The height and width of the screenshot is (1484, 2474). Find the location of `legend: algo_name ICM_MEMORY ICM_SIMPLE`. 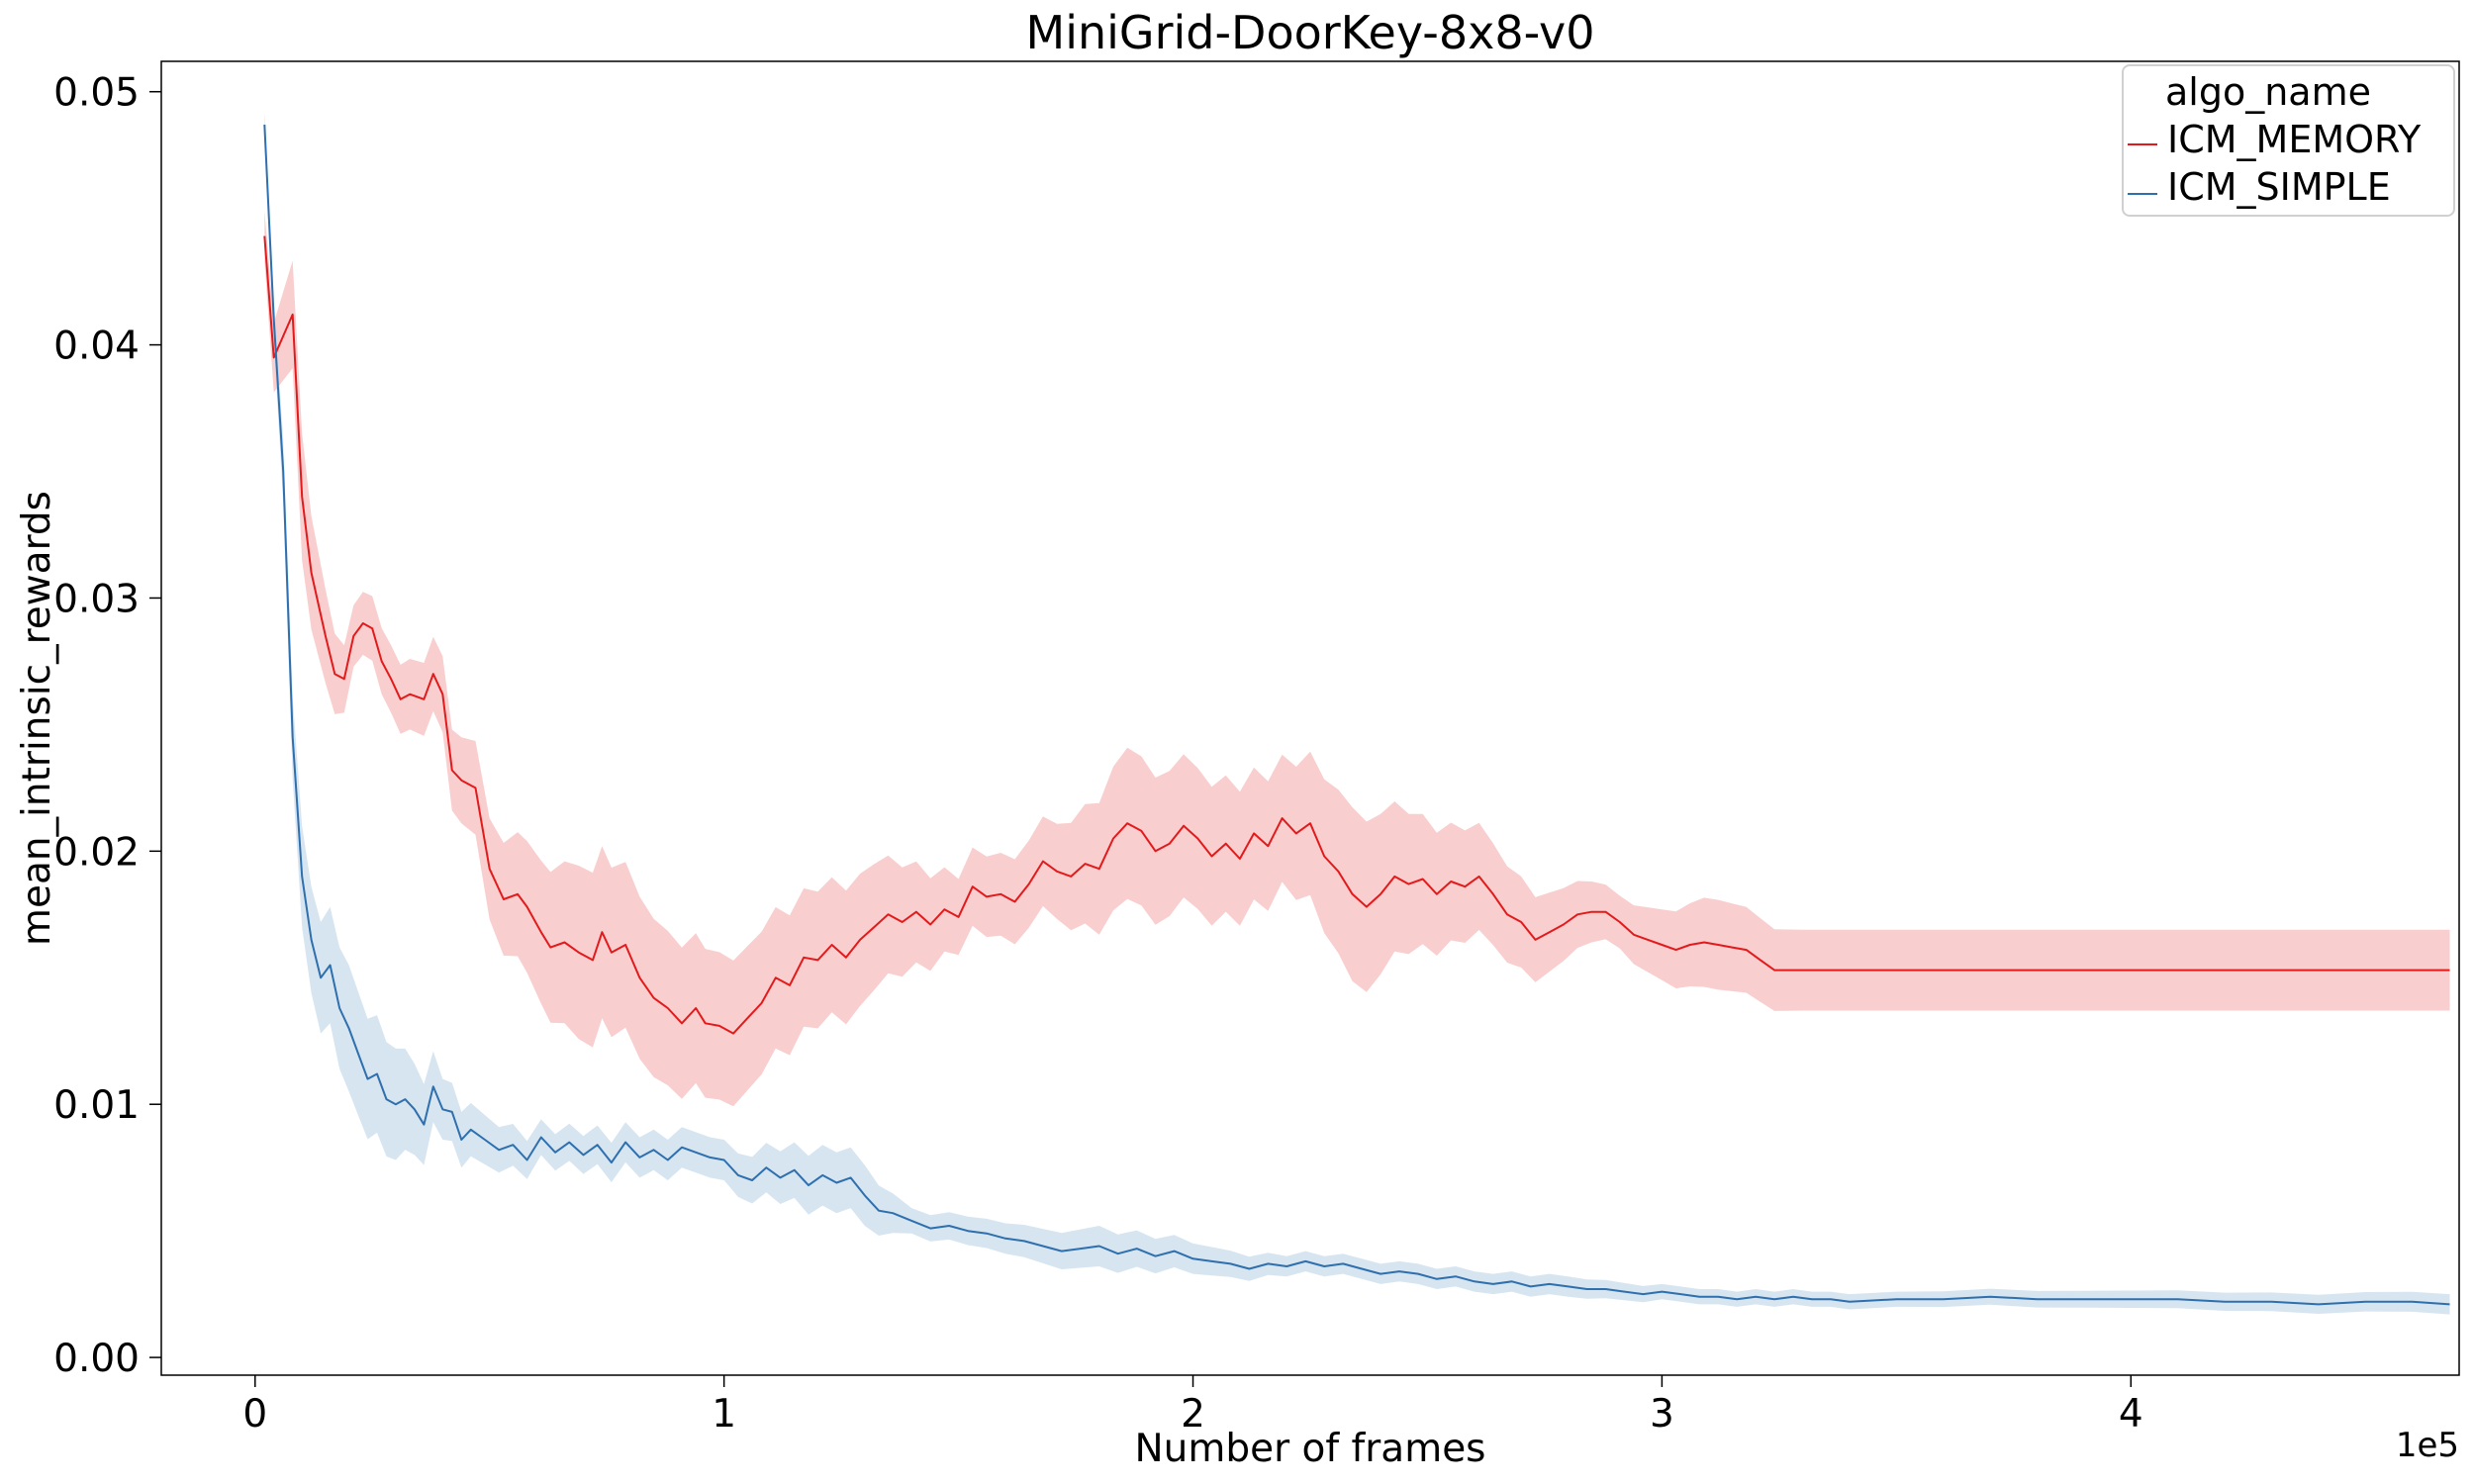

legend: algo_name ICM_MEMORY ICM_SIMPLE is located at coordinates (2289, 140).